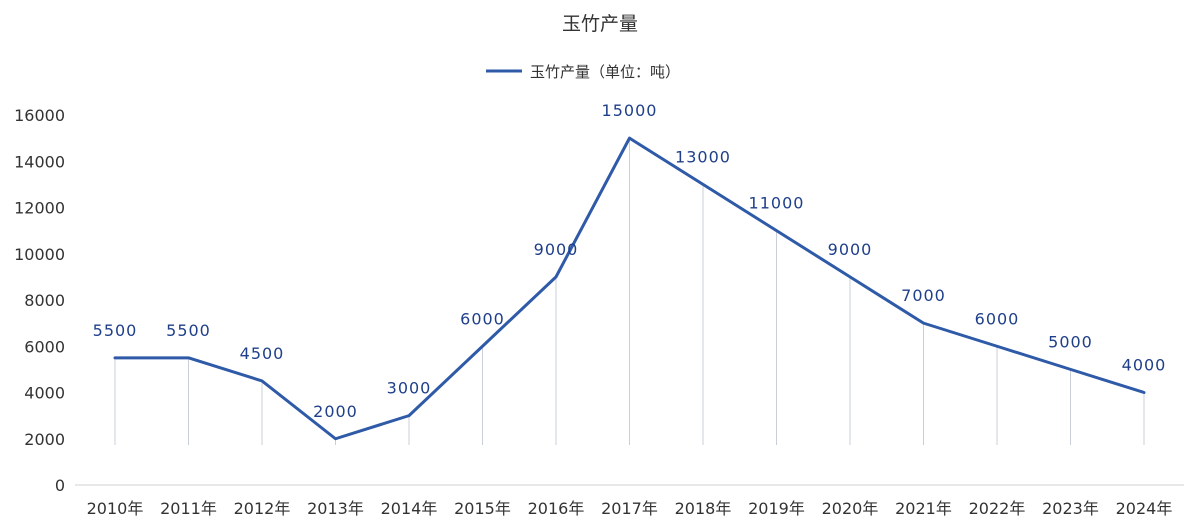 The width and height of the screenshot is (1200, 532). Describe the element at coordinates (44, 346) in the screenshot. I see `y-tick-label: 6000` at that location.